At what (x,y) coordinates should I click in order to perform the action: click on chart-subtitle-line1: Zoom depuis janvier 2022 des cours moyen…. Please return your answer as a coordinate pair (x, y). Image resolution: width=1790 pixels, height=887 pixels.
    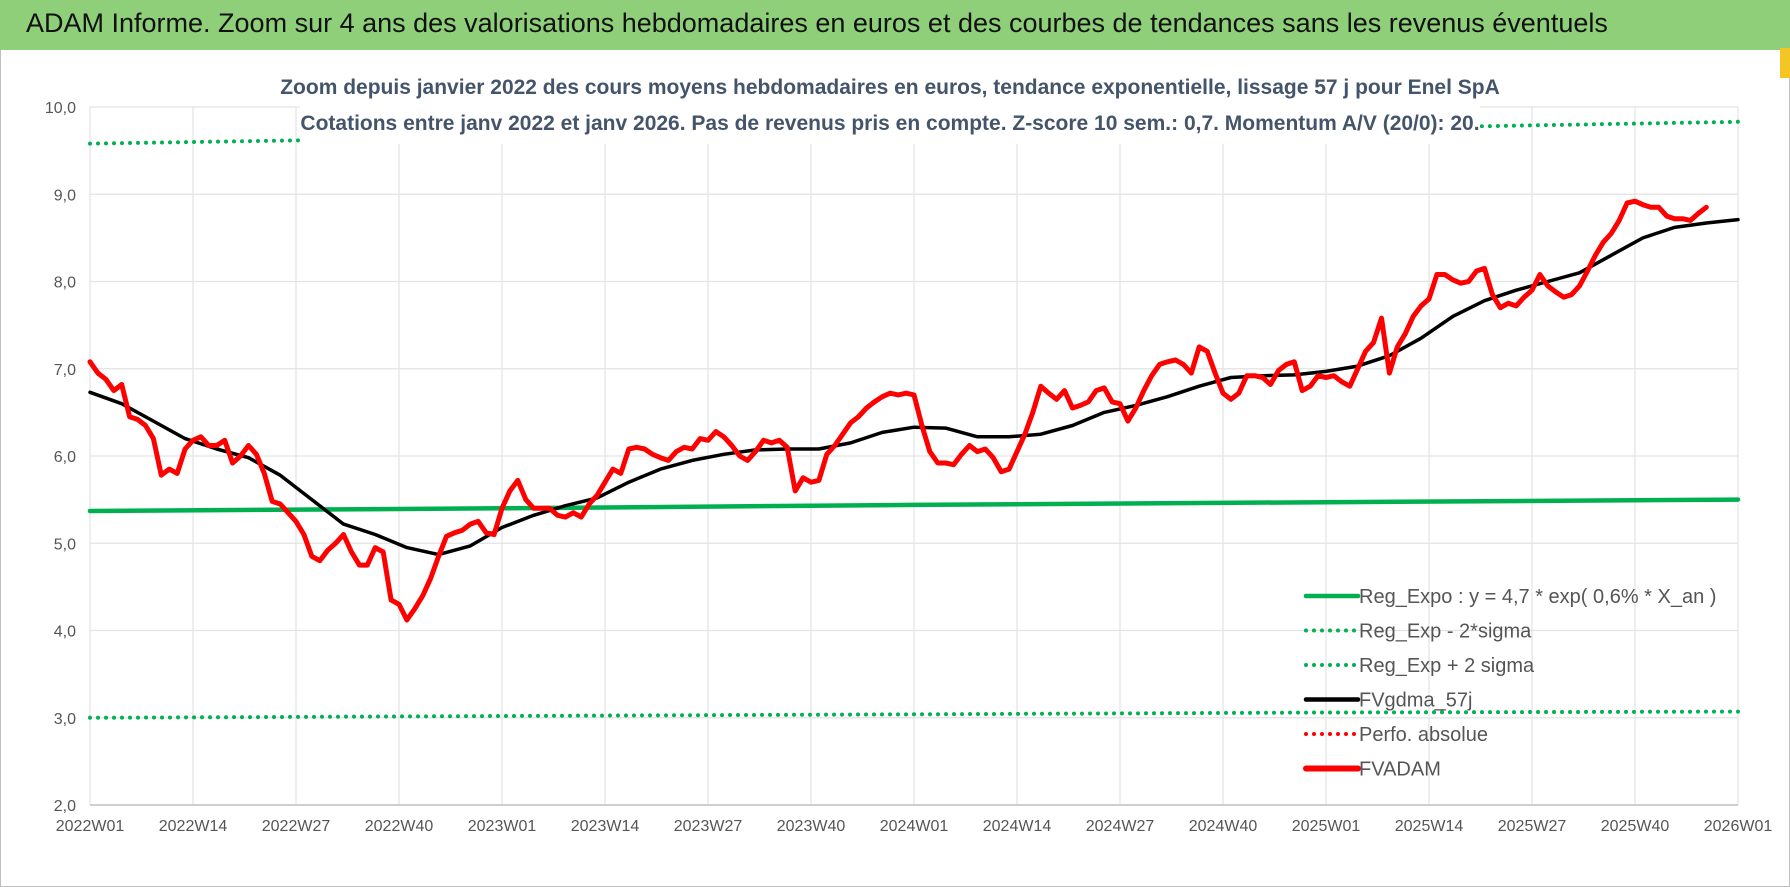
    Looking at the image, I should click on (890, 87).